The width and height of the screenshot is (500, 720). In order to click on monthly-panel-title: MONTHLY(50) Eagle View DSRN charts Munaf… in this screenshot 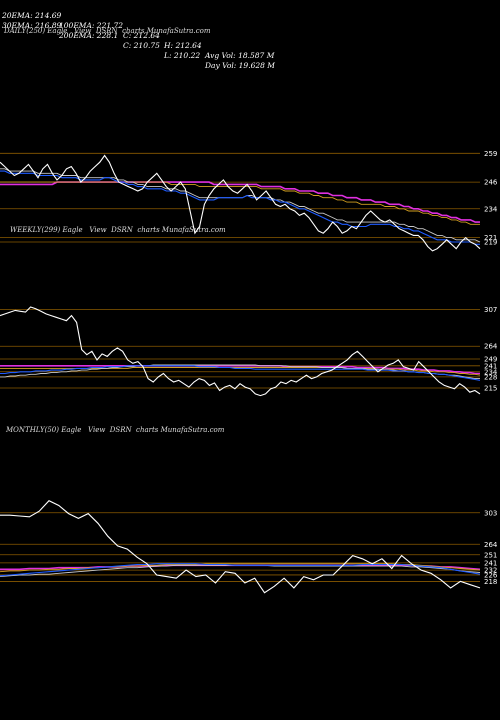, I will do `click(115, 430)`.